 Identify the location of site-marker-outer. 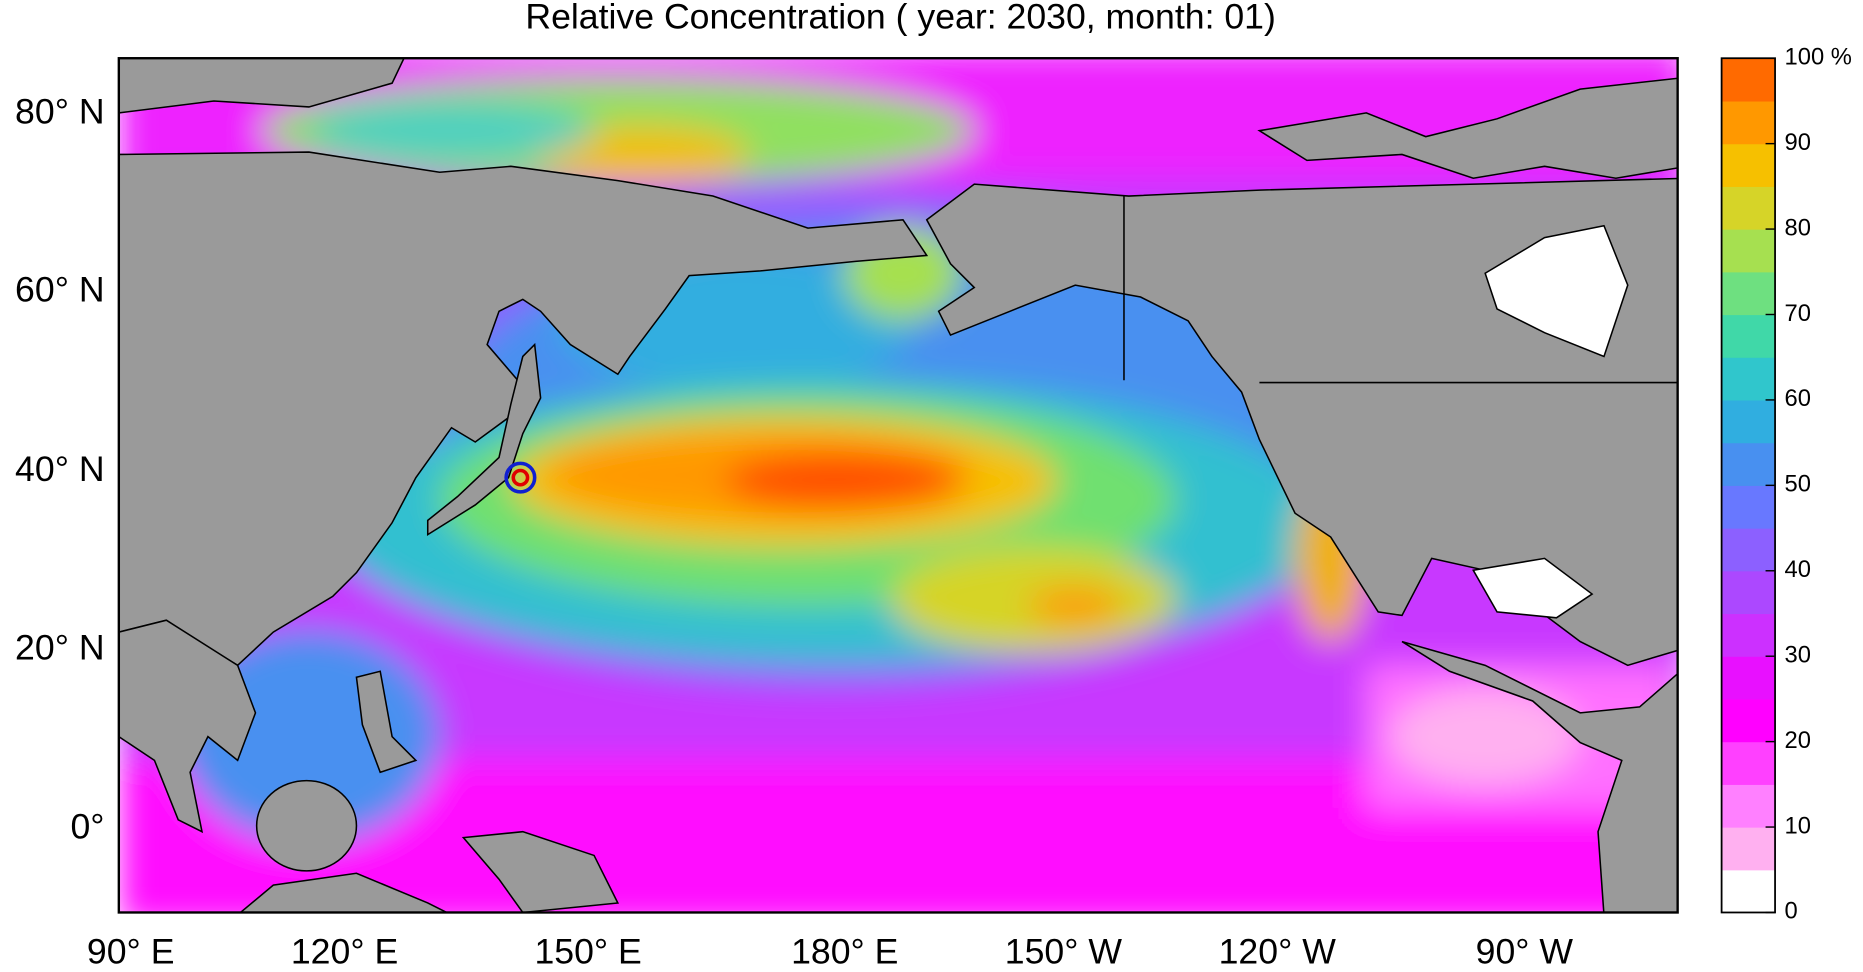
(520, 477).